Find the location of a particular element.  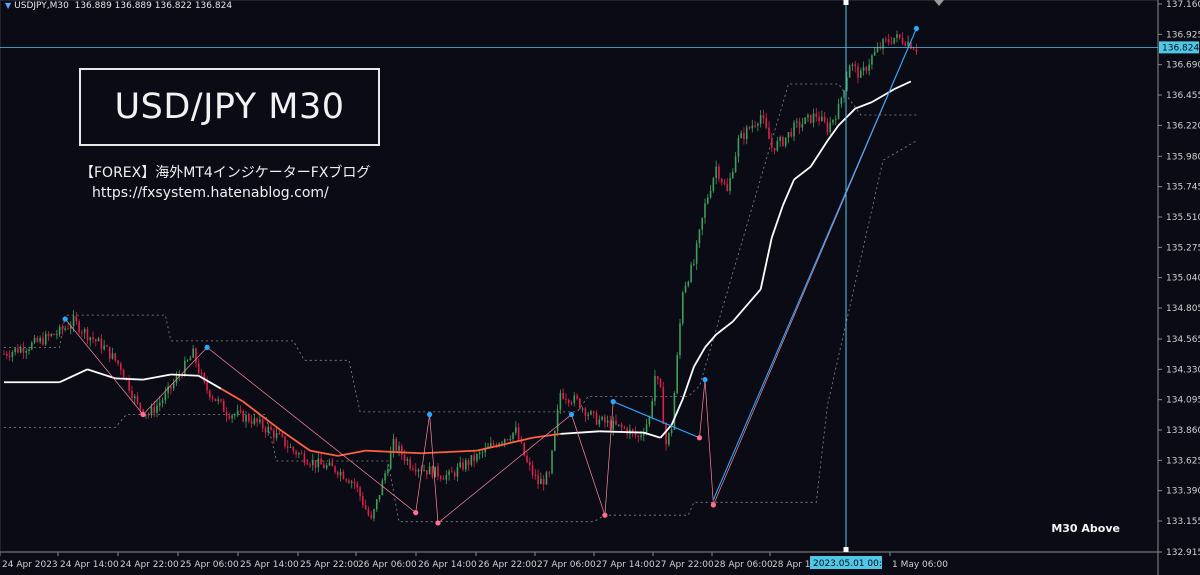

trendline is located at coordinates (814, 264).